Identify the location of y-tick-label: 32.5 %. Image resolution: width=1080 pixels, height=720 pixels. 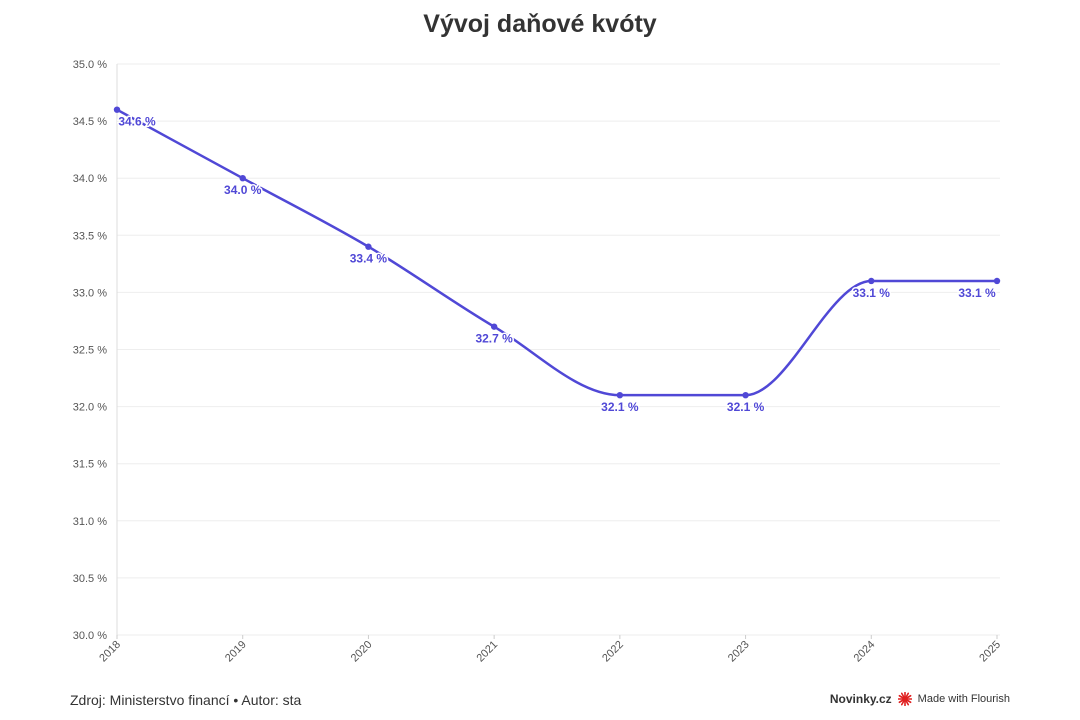
(90, 351).